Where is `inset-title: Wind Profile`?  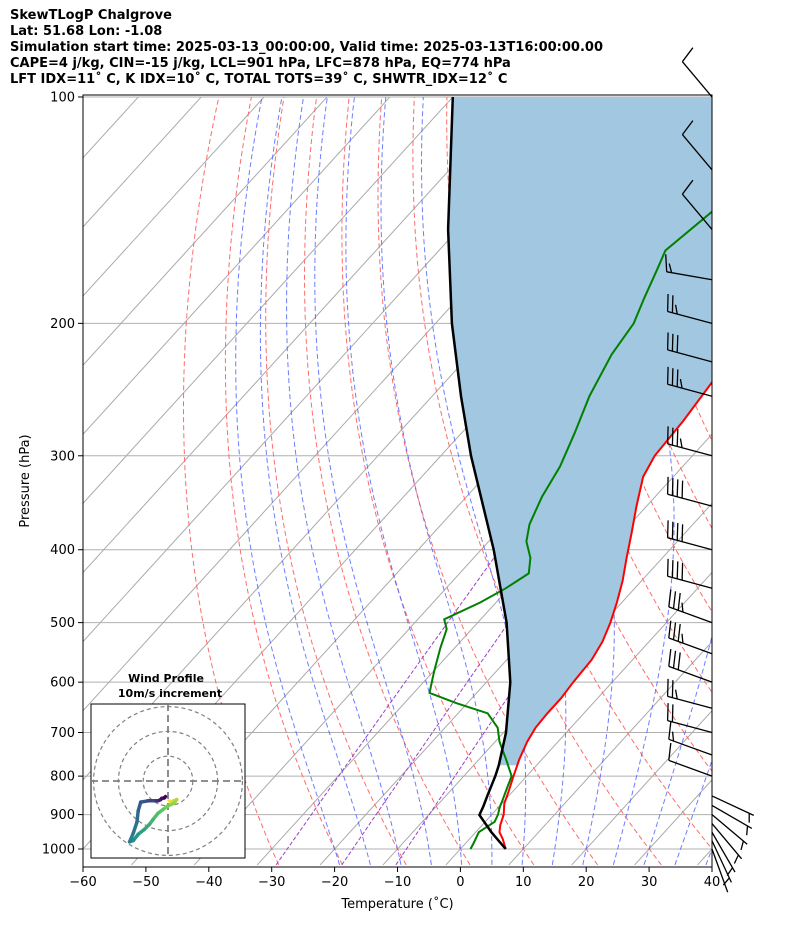 inset-title: Wind Profile is located at coordinates (166, 678).